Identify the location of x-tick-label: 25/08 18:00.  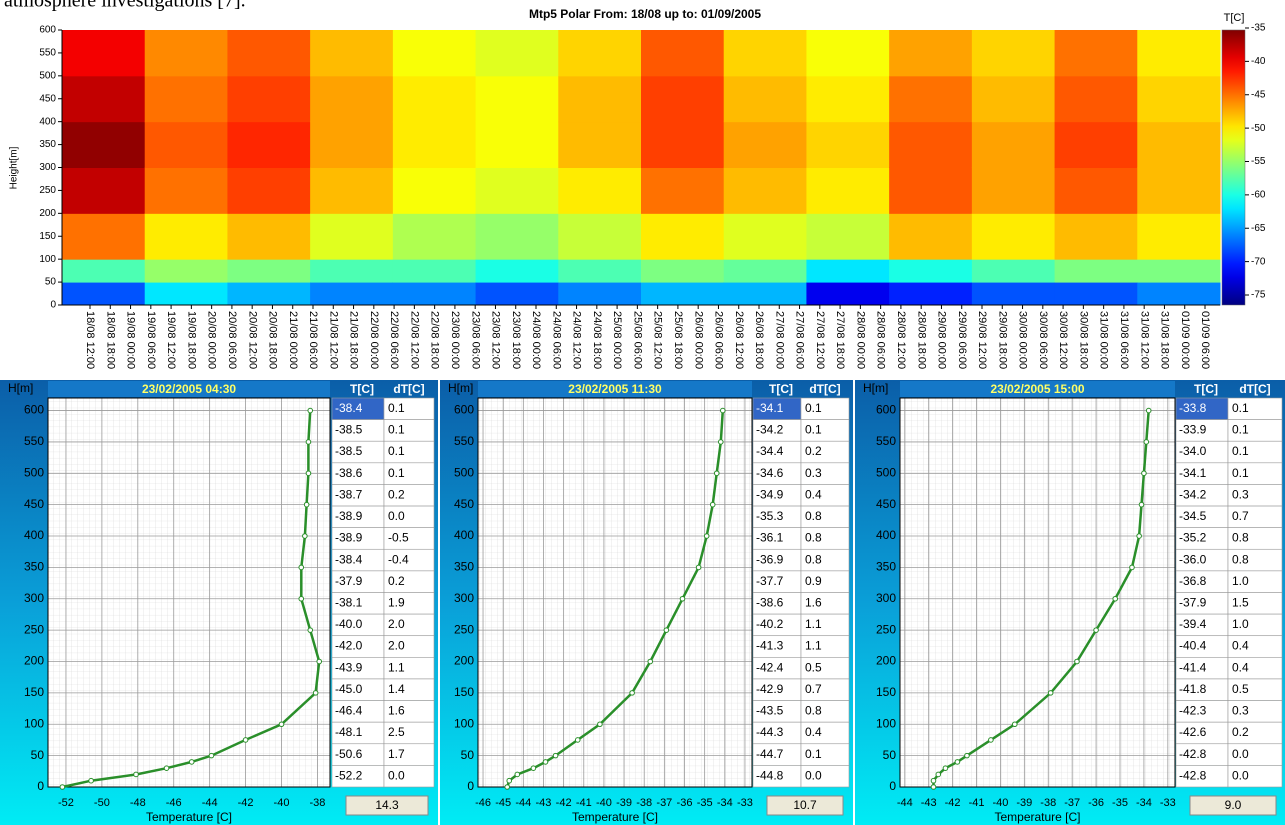
(678, 340).